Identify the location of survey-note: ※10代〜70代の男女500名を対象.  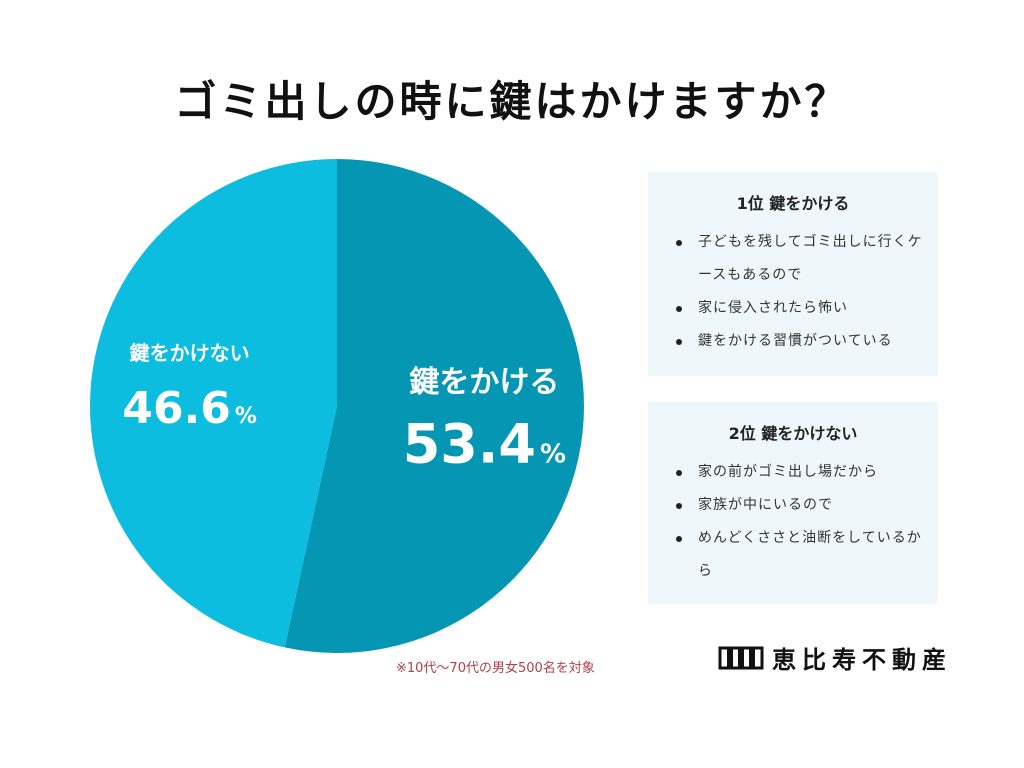
(495, 668).